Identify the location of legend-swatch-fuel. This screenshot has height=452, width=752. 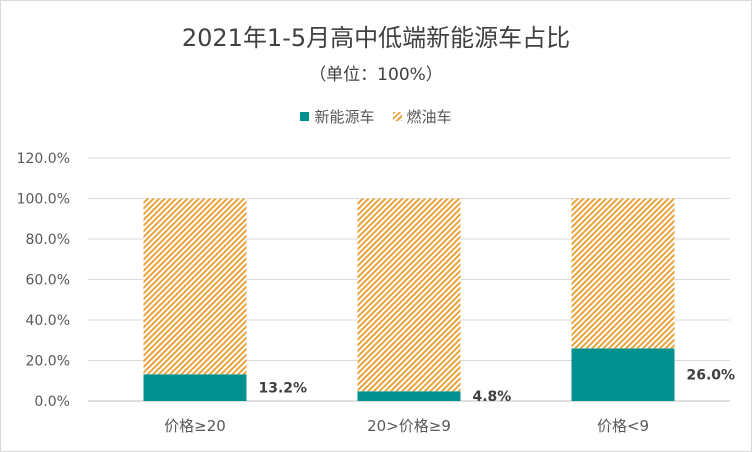
(397, 116).